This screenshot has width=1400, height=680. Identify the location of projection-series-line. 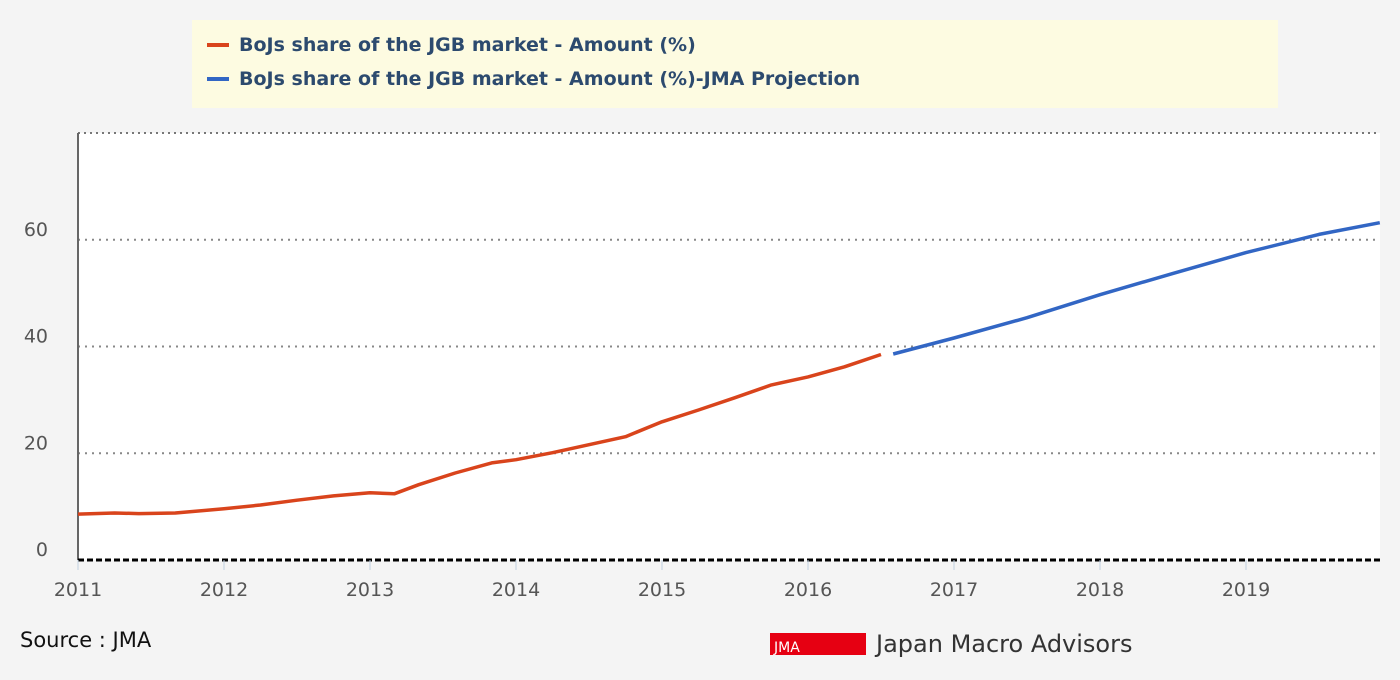
(1136, 288).